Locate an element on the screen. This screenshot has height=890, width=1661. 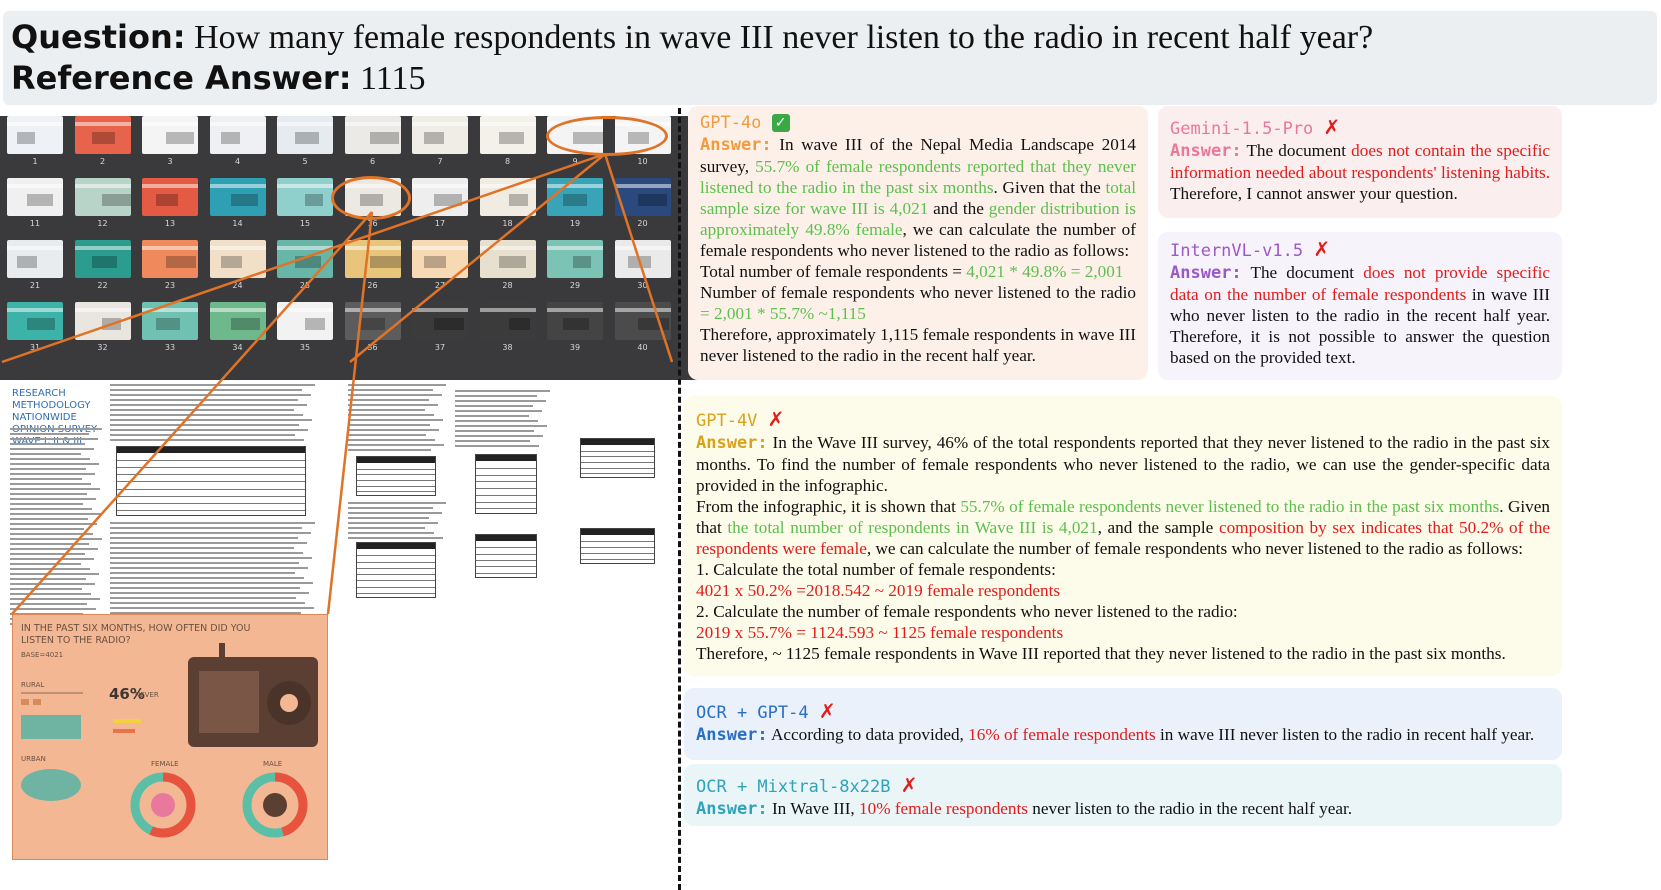
answer-text: In Wave III, is located at coordinates (815, 808).